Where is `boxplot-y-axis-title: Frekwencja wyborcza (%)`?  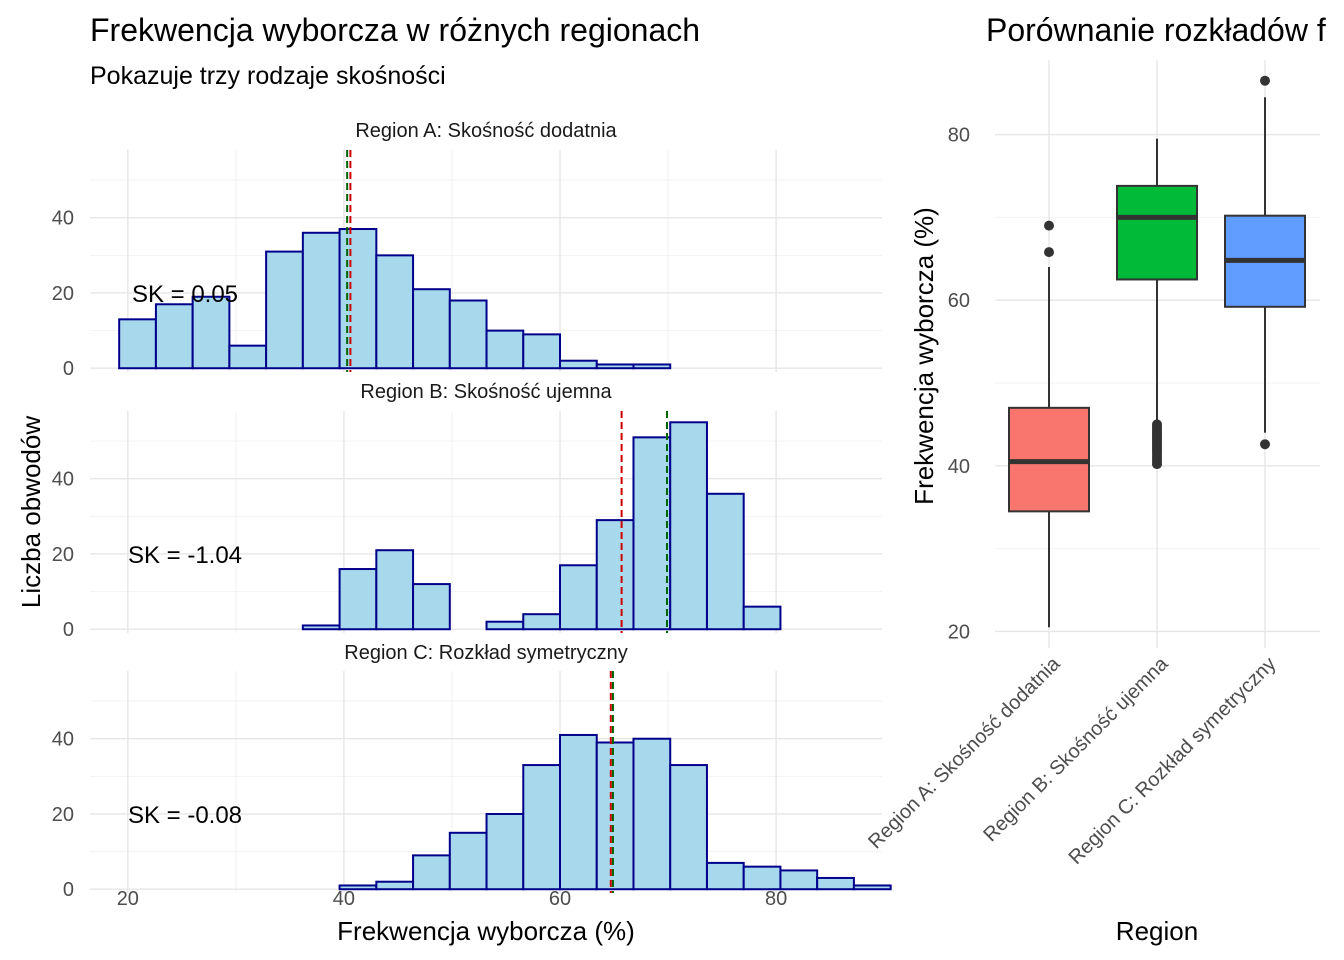 boxplot-y-axis-title: Frekwencja wyborcza (%) is located at coordinates (924, 356).